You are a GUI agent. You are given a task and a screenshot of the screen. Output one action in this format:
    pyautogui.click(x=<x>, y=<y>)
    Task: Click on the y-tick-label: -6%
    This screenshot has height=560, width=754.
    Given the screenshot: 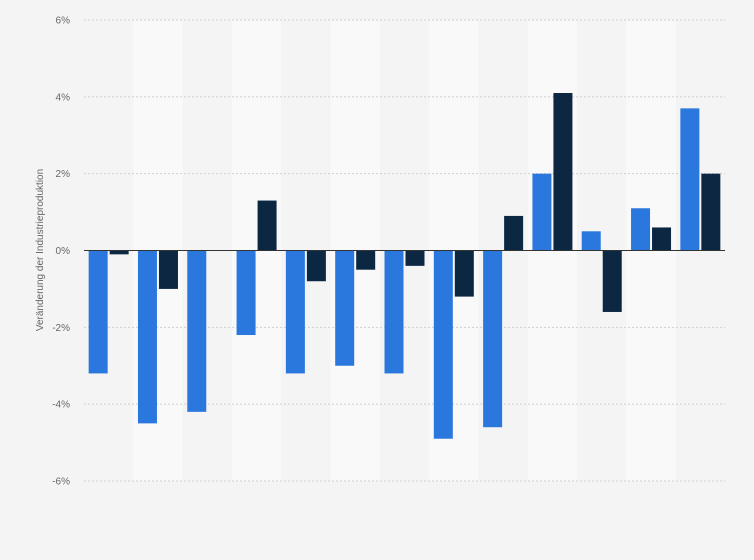 What is the action you would take?
    pyautogui.click(x=61, y=482)
    